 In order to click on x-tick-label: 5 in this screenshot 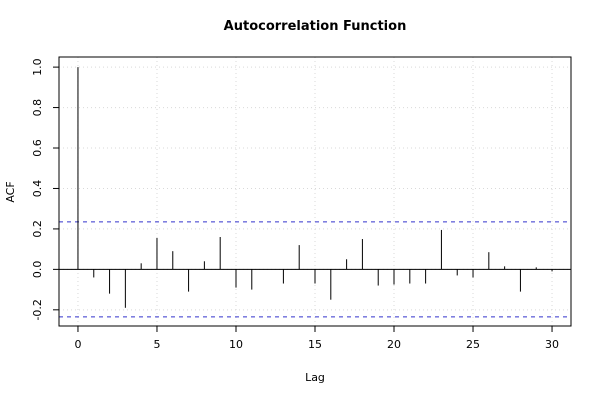, I will do `click(156, 344)`.